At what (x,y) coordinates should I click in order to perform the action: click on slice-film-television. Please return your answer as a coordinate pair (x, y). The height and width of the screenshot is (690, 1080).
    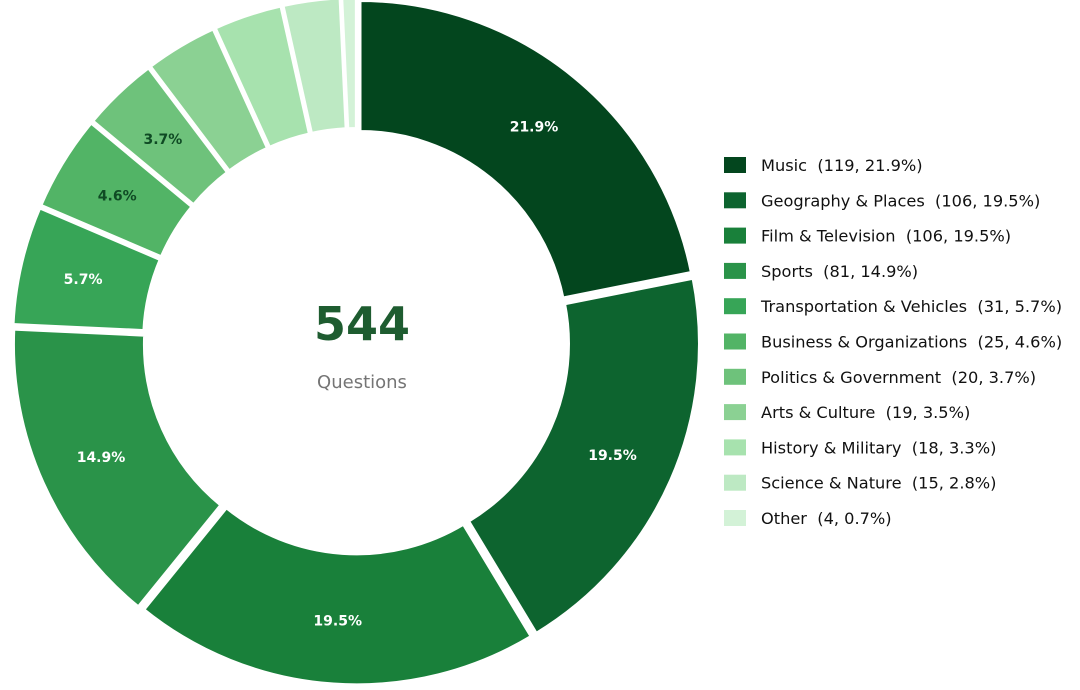
    Looking at the image, I should click on (337, 596).